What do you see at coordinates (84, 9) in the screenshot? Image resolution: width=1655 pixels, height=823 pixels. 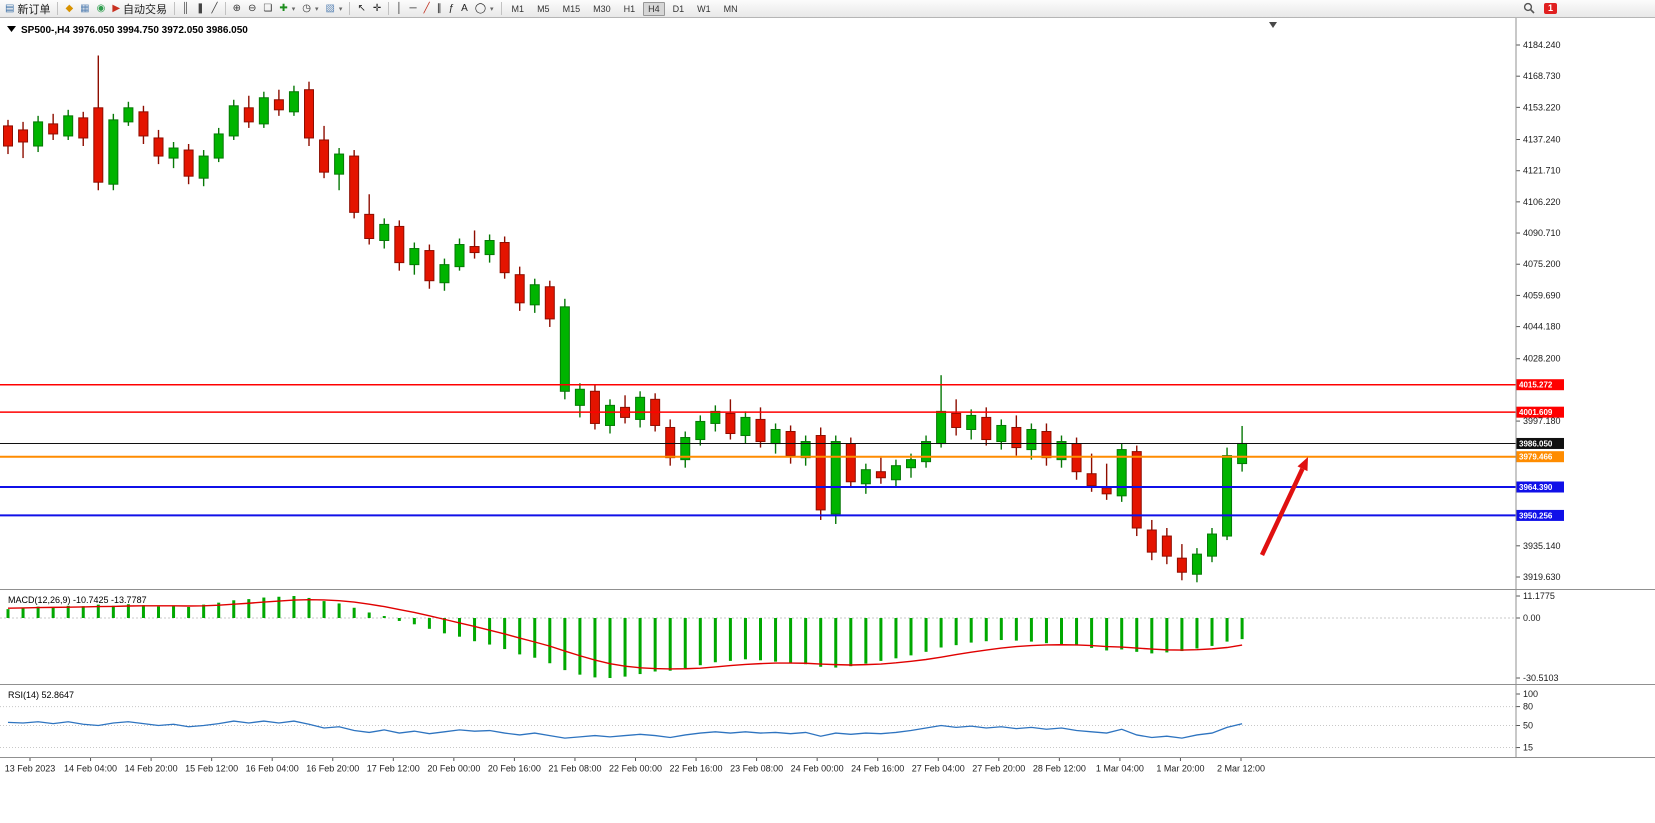 I see `data-window-icon: ▦` at bounding box center [84, 9].